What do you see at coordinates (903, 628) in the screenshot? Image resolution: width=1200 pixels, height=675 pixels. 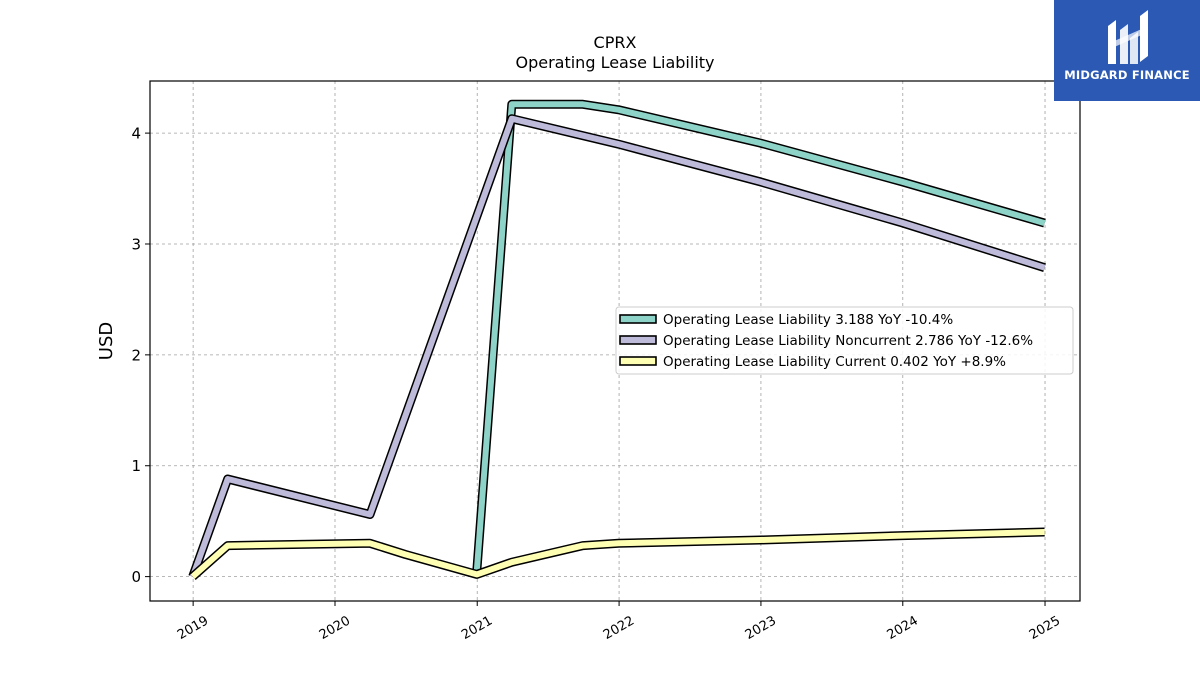 I see `x-tick-label: 2024` at bounding box center [903, 628].